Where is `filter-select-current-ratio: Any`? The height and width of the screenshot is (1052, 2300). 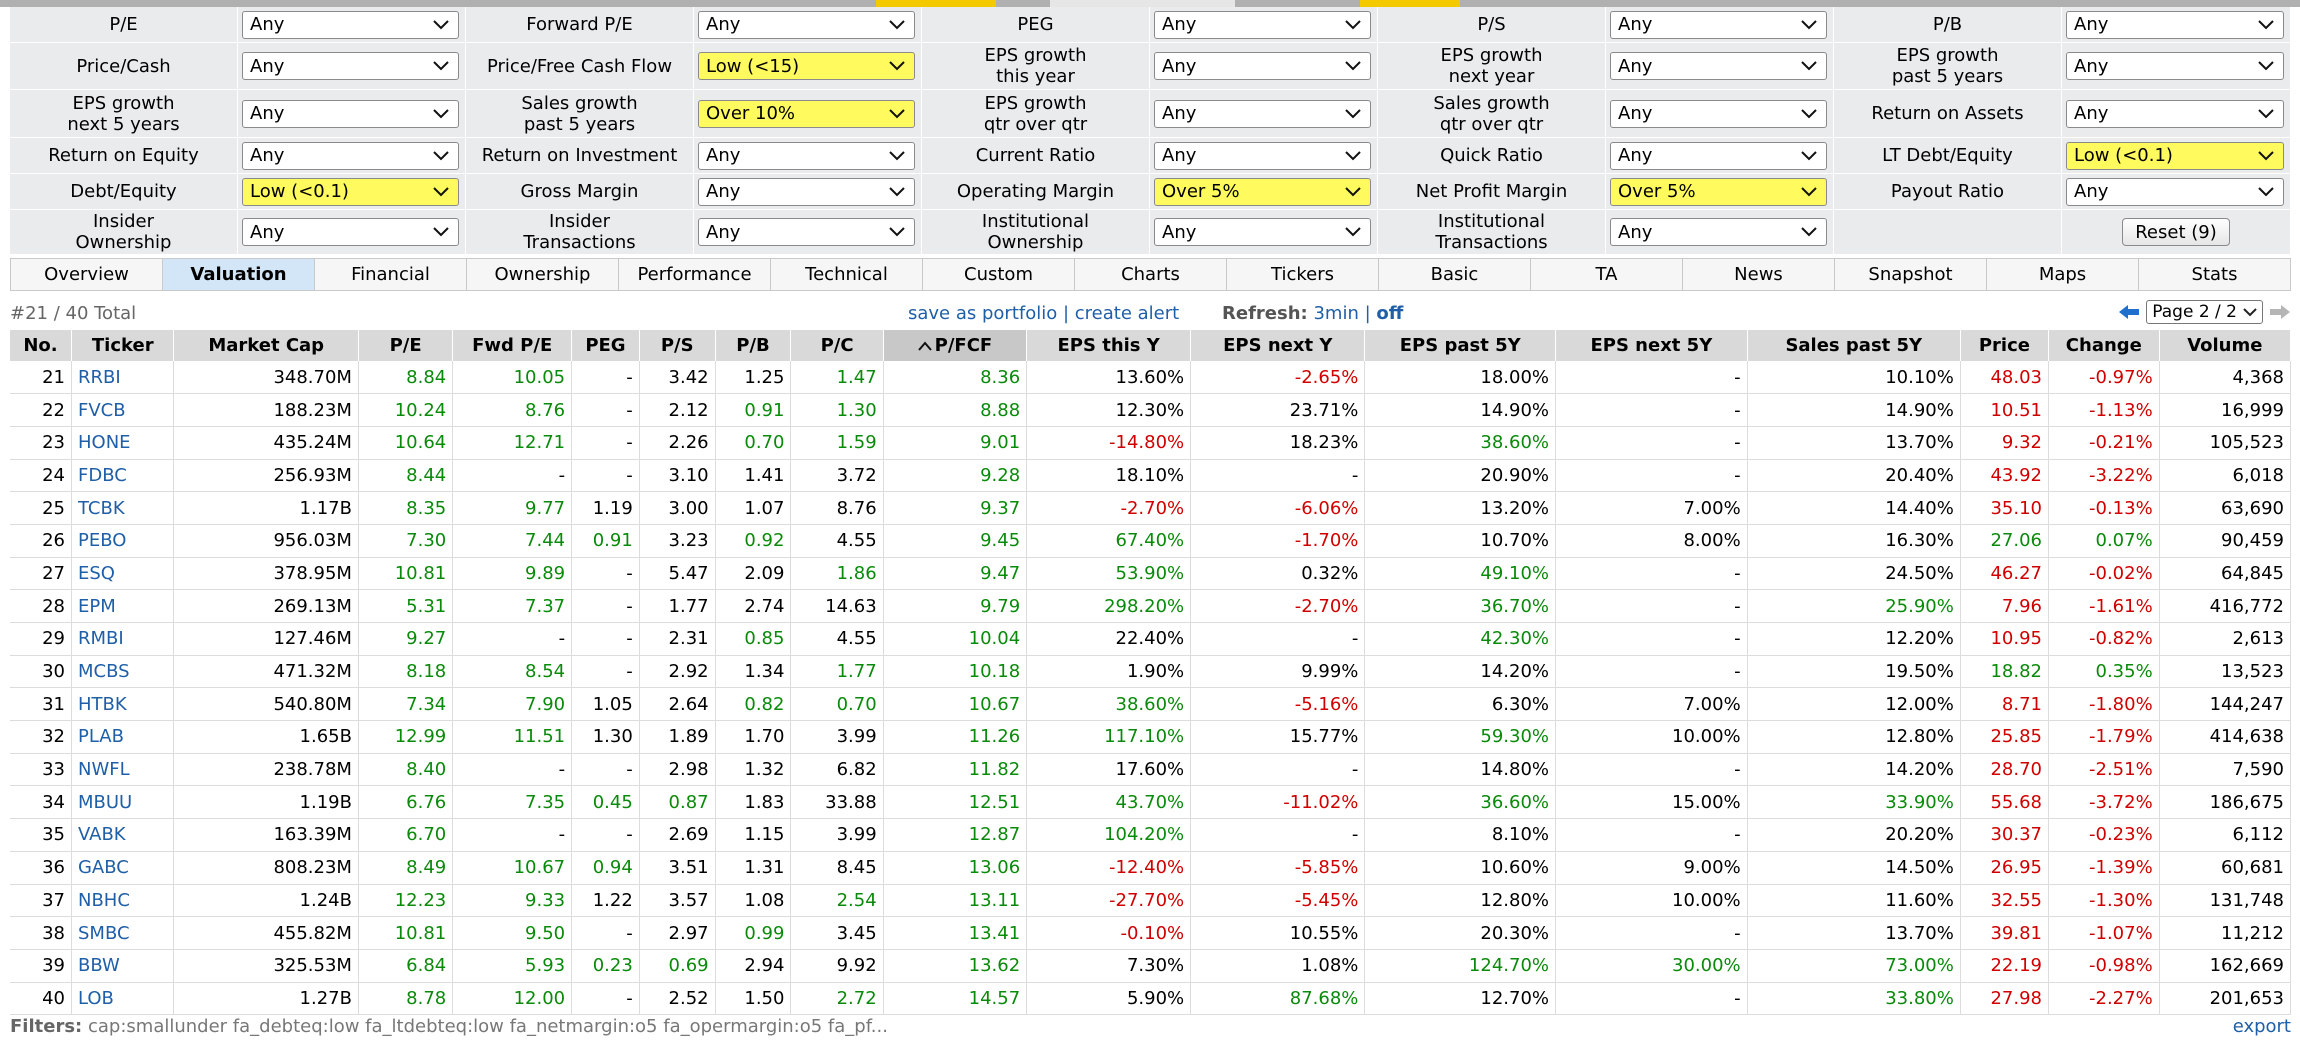
filter-select-current-ratio: Any is located at coordinates (1262, 155).